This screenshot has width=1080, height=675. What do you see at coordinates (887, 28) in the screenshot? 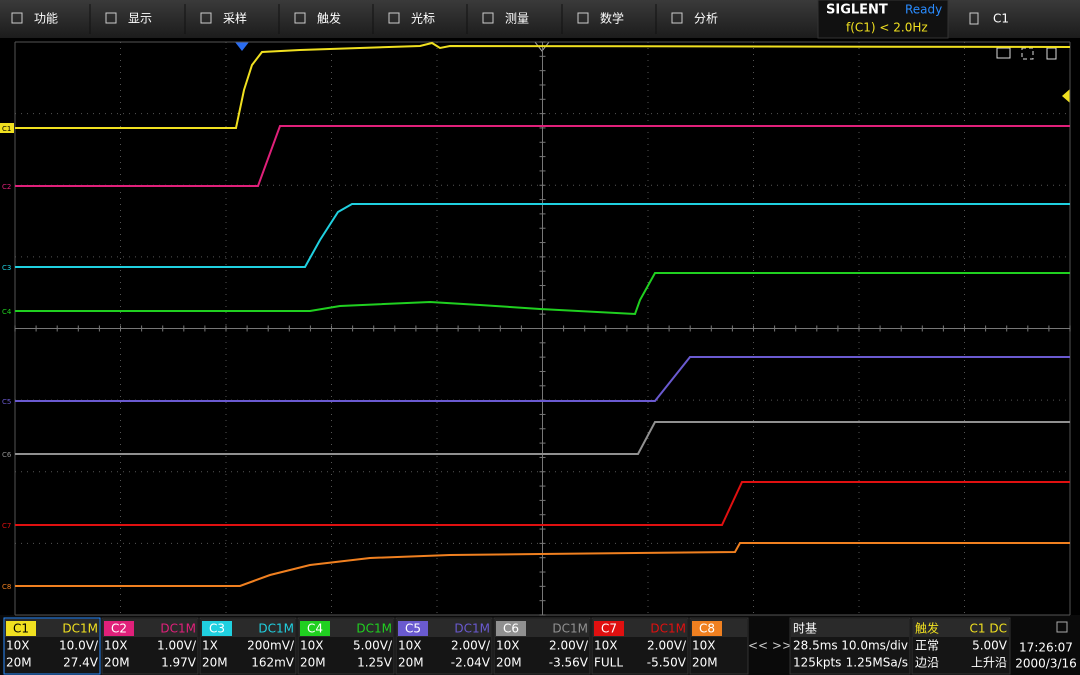
I see `trigger-readout: f(C1) < 2.0Hz` at bounding box center [887, 28].